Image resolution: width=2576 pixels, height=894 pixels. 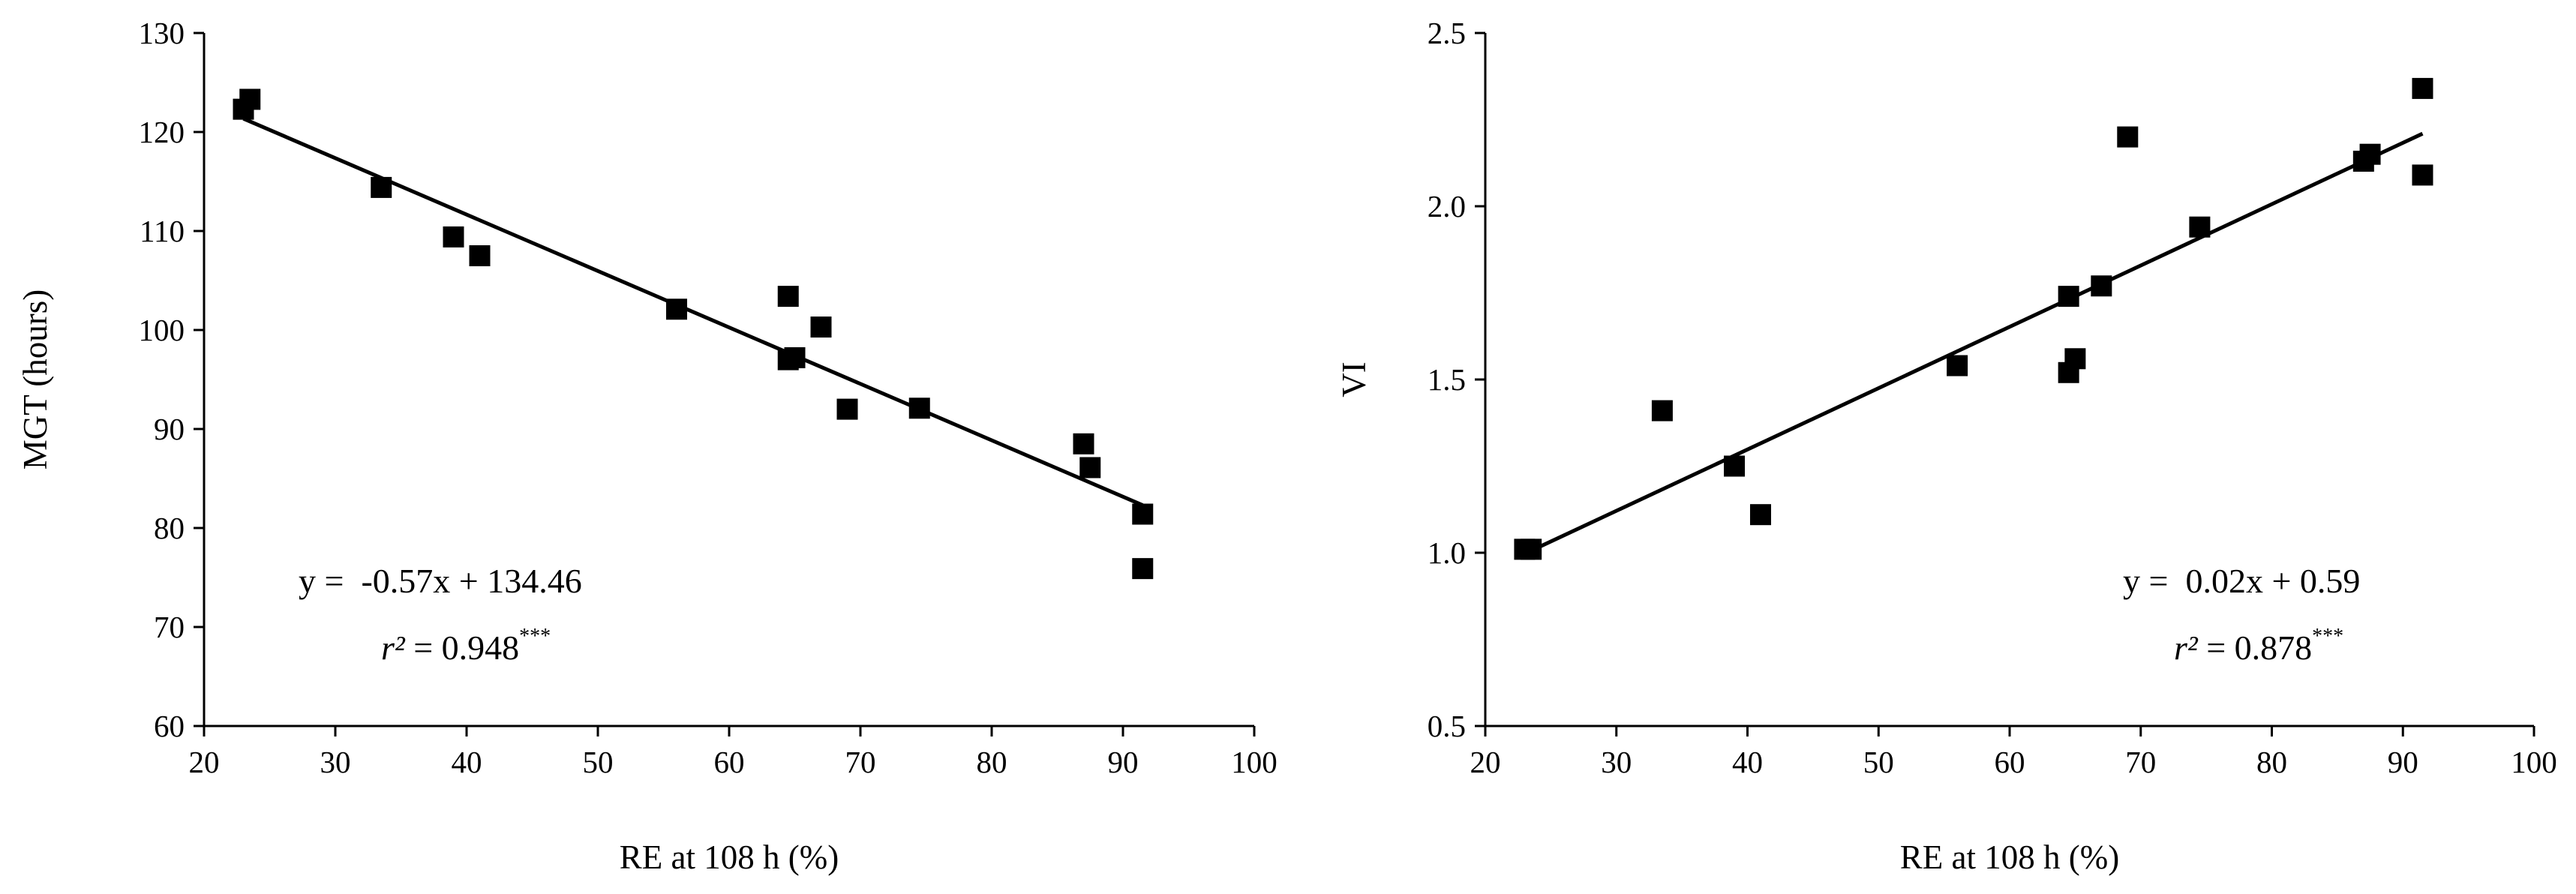 I want to click on y-tick-label: 1.5, so click(x=1447, y=379).